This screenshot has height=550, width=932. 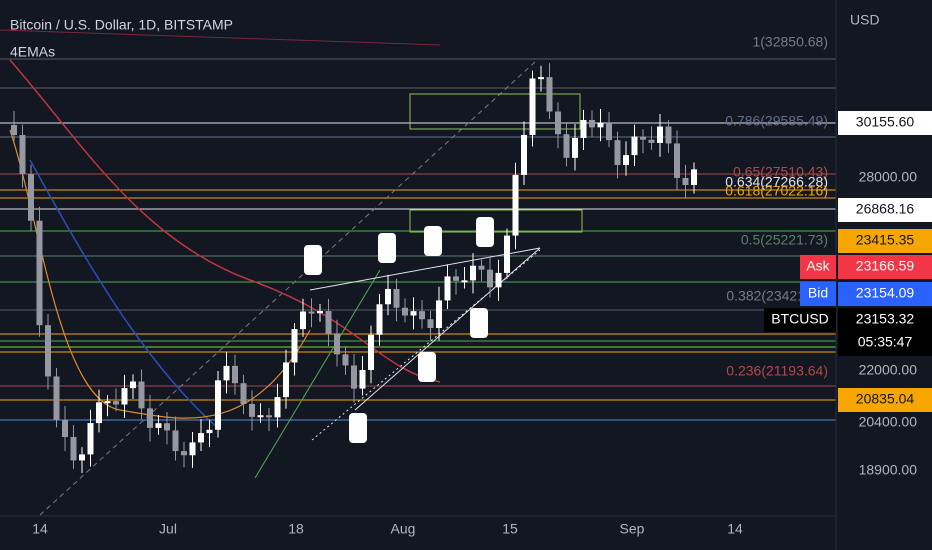 I want to click on price-tag-text: 30155.60, so click(x=885, y=122).